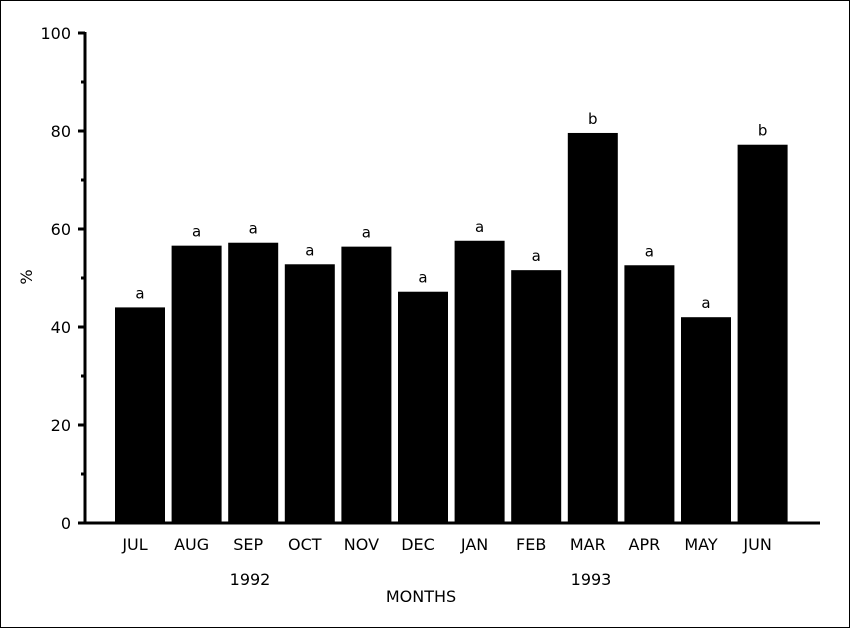  What do you see at coordinates (191, 544) in the screenshot?
I see `x-tick-label-aug: AUG` at bounding box center [191, 544].